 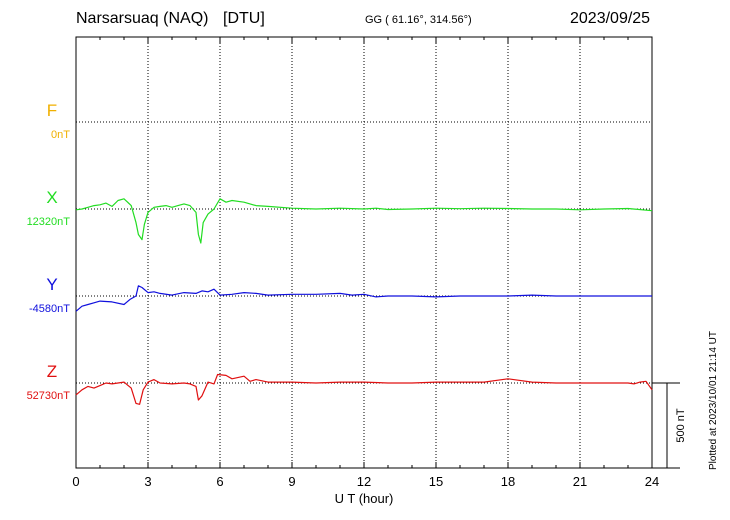 I want to click on plotted-at-stamp: Plotted at 2023/10/01 21:14 UT, so click(x=713, y=400).